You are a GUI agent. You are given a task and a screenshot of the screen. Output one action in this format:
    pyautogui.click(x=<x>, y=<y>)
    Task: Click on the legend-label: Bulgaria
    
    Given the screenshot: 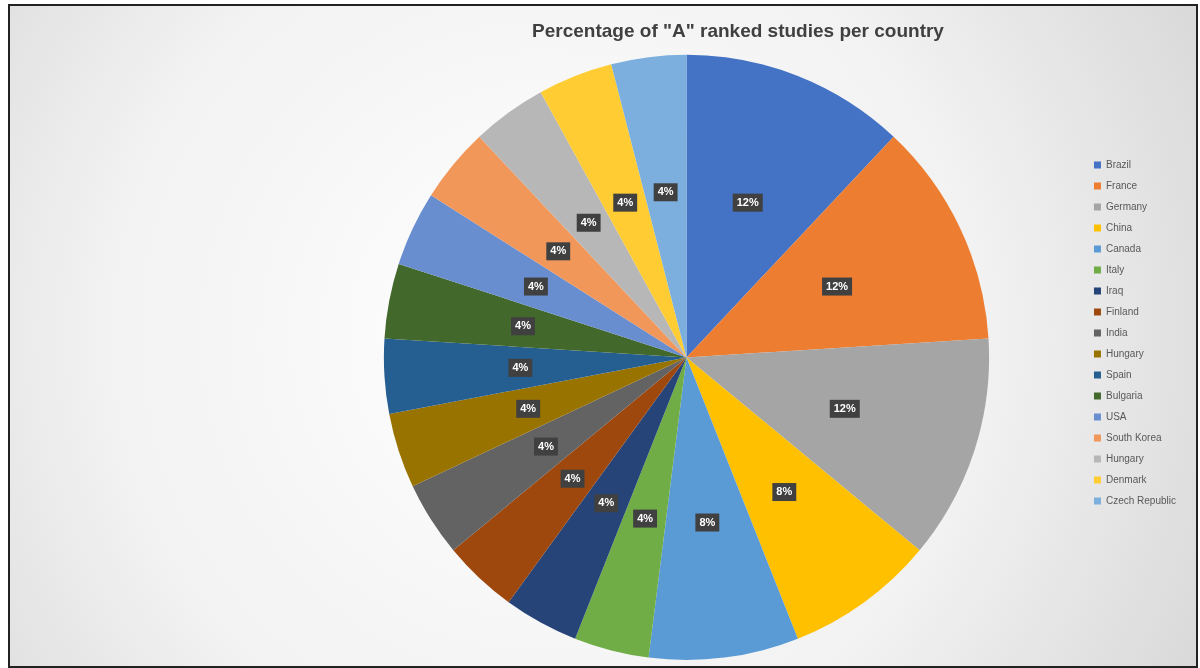 What is the action you would take?
    pyautogui.click(x=1124, y=395)
    